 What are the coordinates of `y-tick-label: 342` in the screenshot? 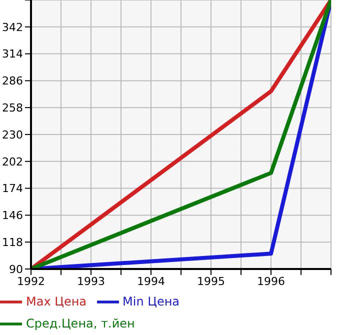 It's located at (12, 27).